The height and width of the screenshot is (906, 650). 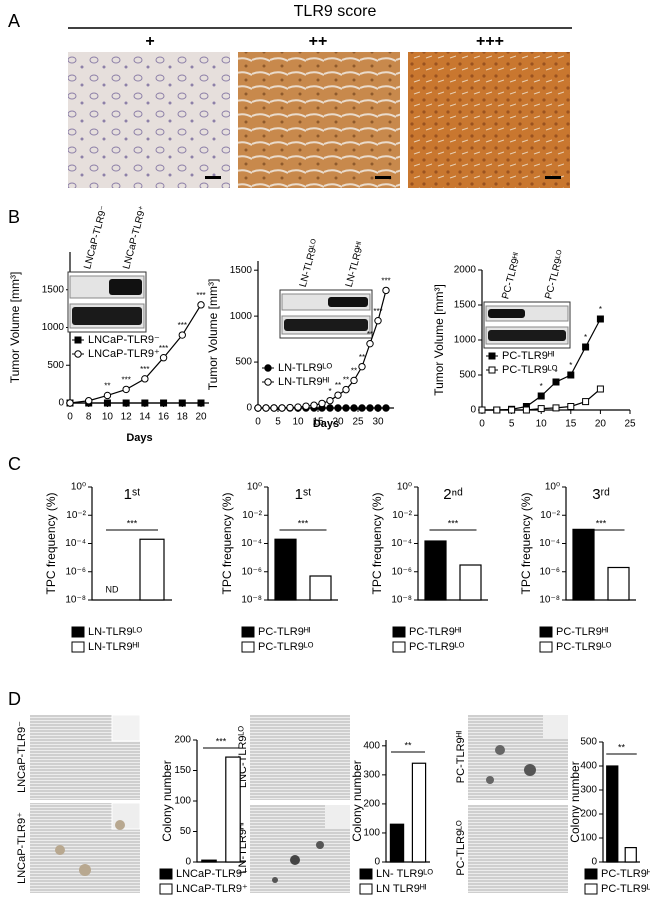 I want to click on y-tick-label: 2000, so click(x=465, y=270).